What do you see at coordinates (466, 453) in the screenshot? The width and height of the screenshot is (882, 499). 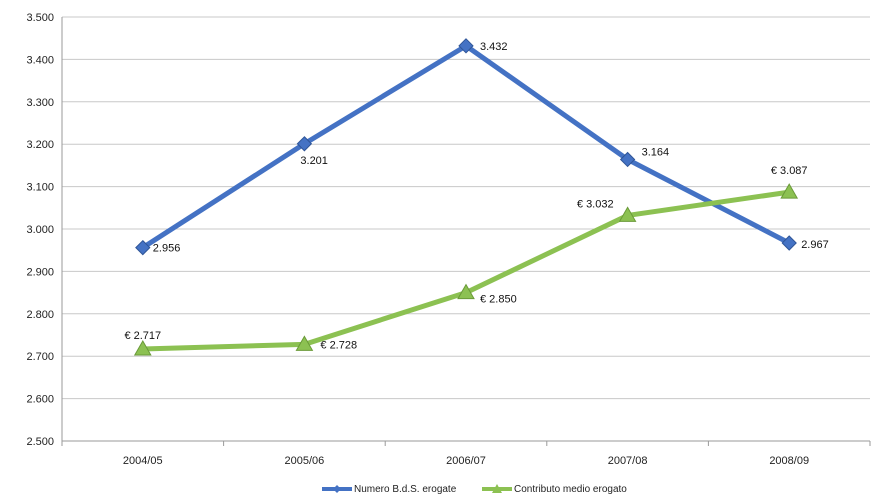 I see `x-axis: 2004/05 2005/06 2006/07 2007/08 2008/09` at bounding box center [466, 453].